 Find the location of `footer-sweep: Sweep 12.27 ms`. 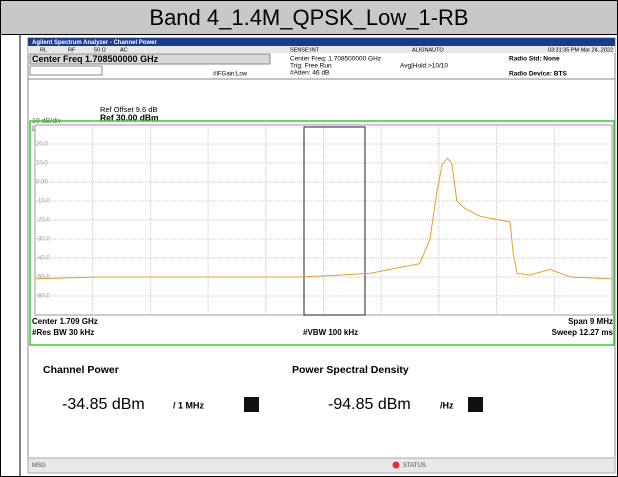

footer-sweep: Sweep 12.27 ms is located at coordinates (583, 332).